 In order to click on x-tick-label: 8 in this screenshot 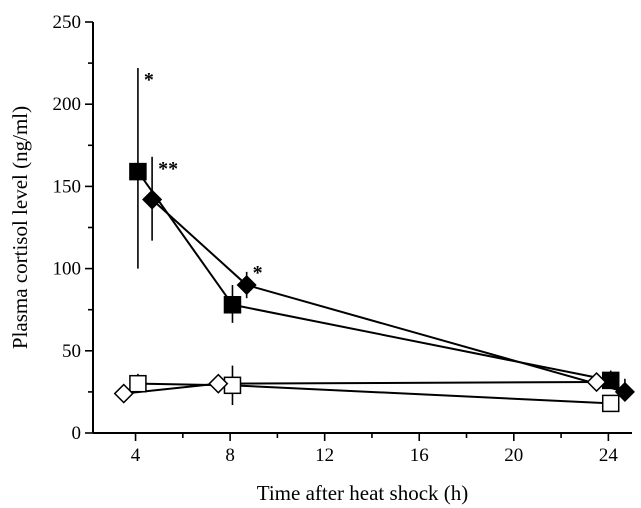, I will do `click(230, 455)`.